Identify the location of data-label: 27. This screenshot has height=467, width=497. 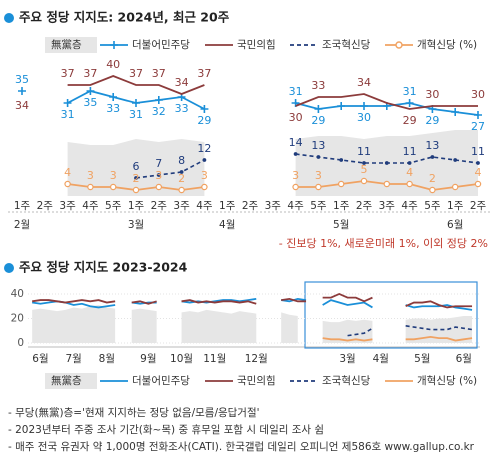
(478, 126).